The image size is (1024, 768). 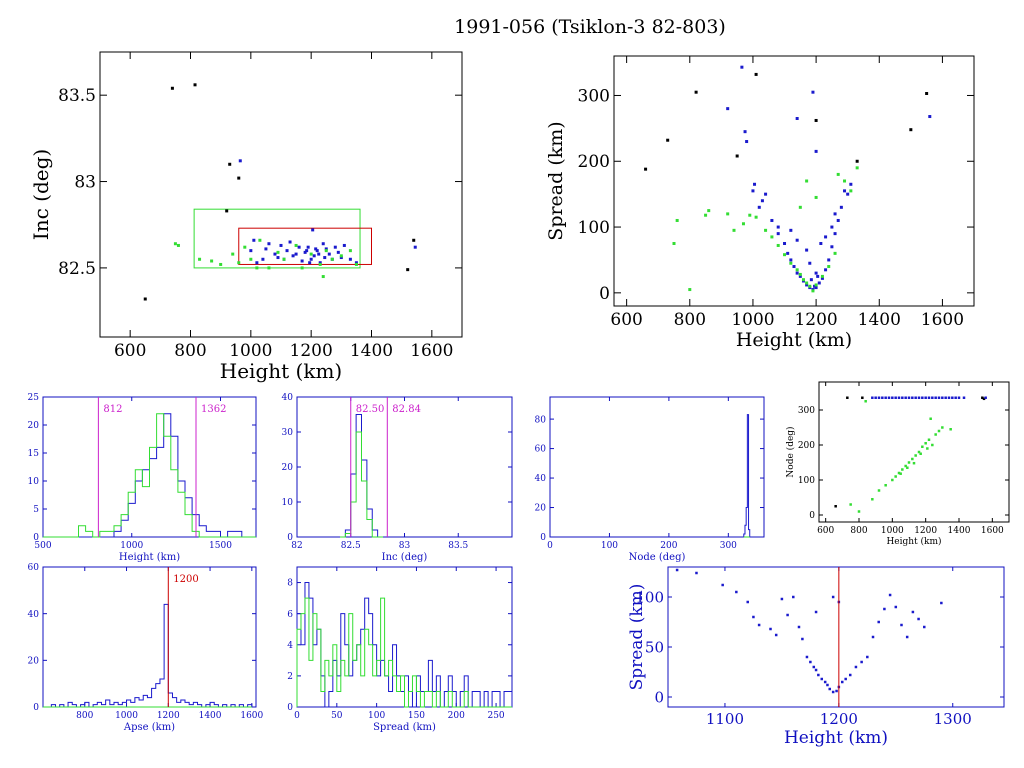 What do you see at coordinates (650, 479) in the screenshot?
I see `chart-panel-5: 0 100 200 300 0 20 40 60 80 Node (deg)` at bounding box center [650, 479].